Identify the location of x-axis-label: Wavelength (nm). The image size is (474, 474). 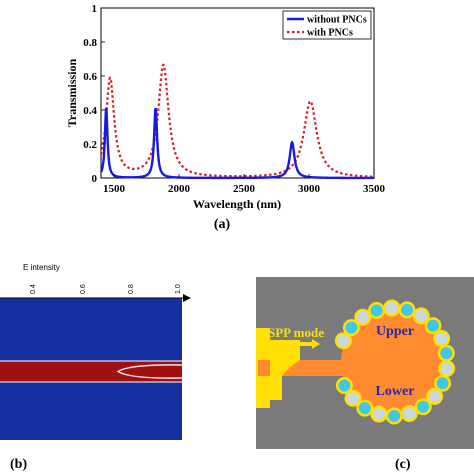
(237, 204).